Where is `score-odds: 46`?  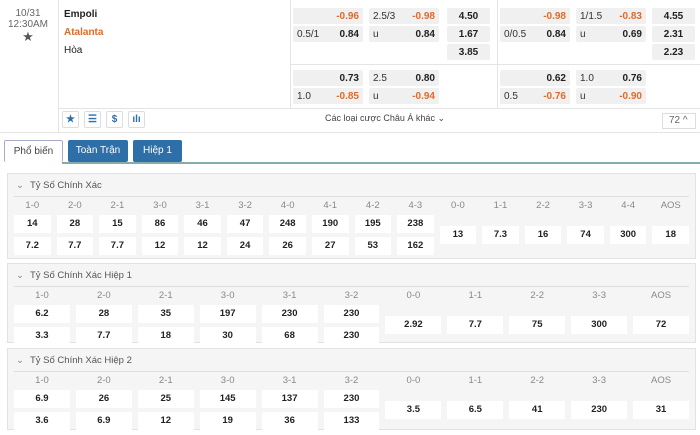 score-odds: 46 is located at coordinates (202, 224).